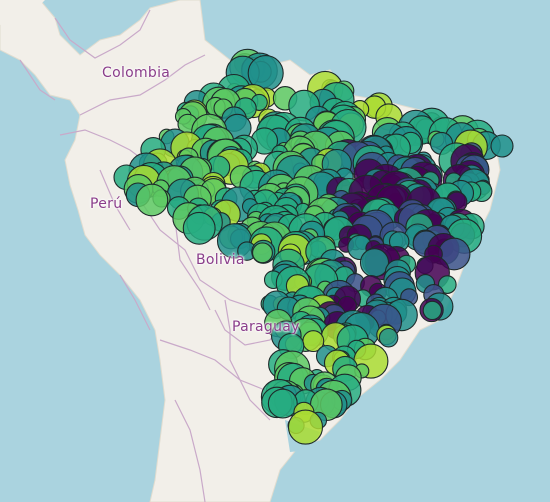 Image resolution: width=550 pixels, height=502 pixels. What do you see at coordinates (266, 327) in the screenshot?
I see `label-paraguay: Paraguay` at bounding box center [266, 327].